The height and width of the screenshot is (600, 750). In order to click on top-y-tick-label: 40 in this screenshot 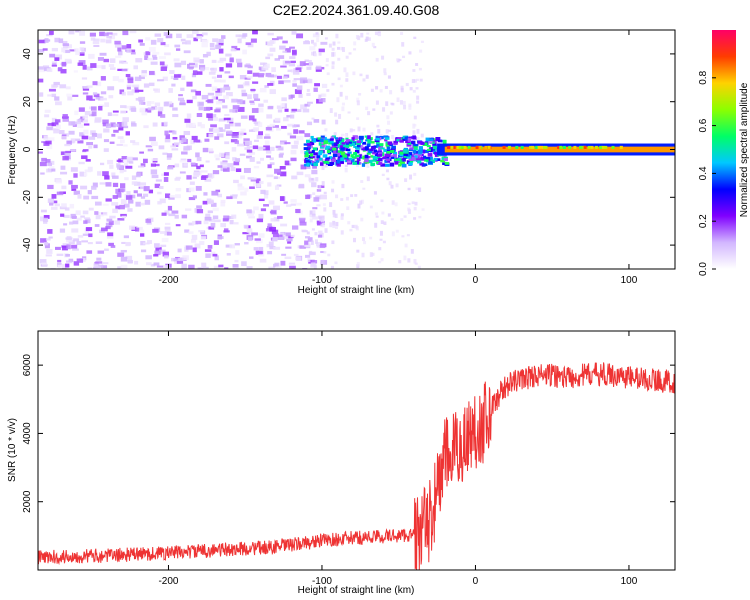, I will do `click(27, 54)`.